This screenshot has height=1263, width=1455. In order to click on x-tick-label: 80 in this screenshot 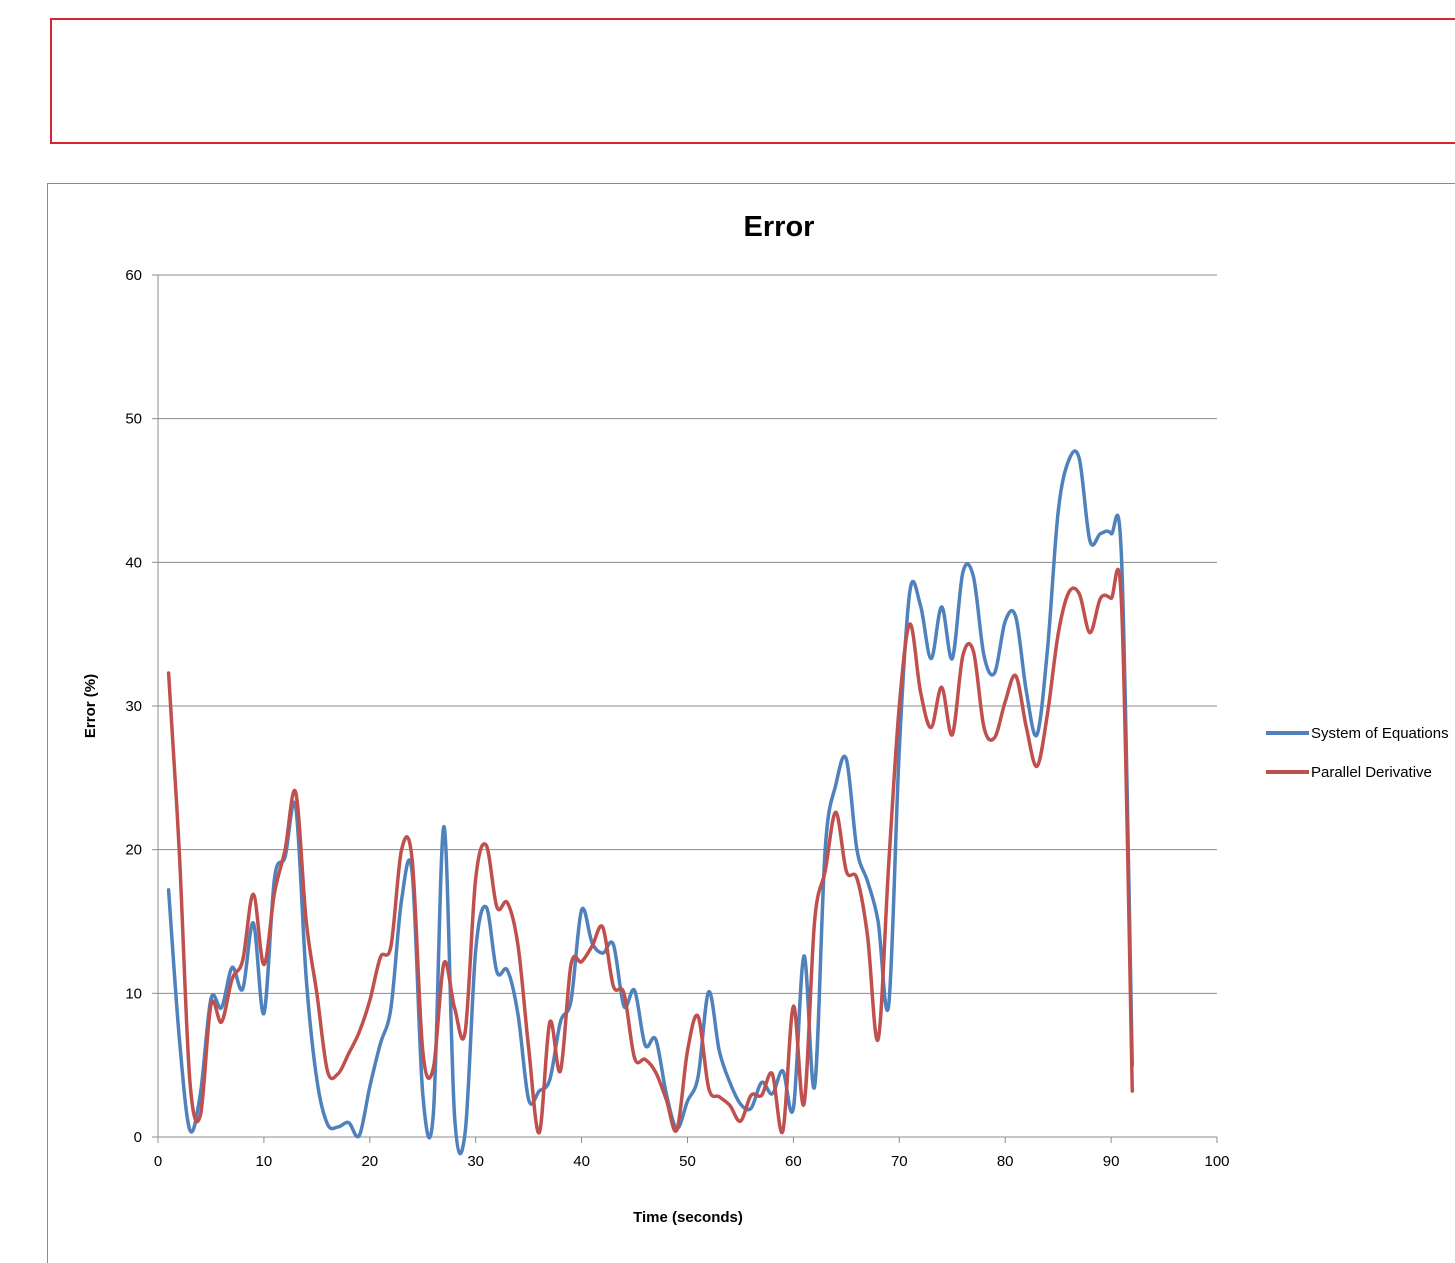, I will do `click(1005, 1161)`.